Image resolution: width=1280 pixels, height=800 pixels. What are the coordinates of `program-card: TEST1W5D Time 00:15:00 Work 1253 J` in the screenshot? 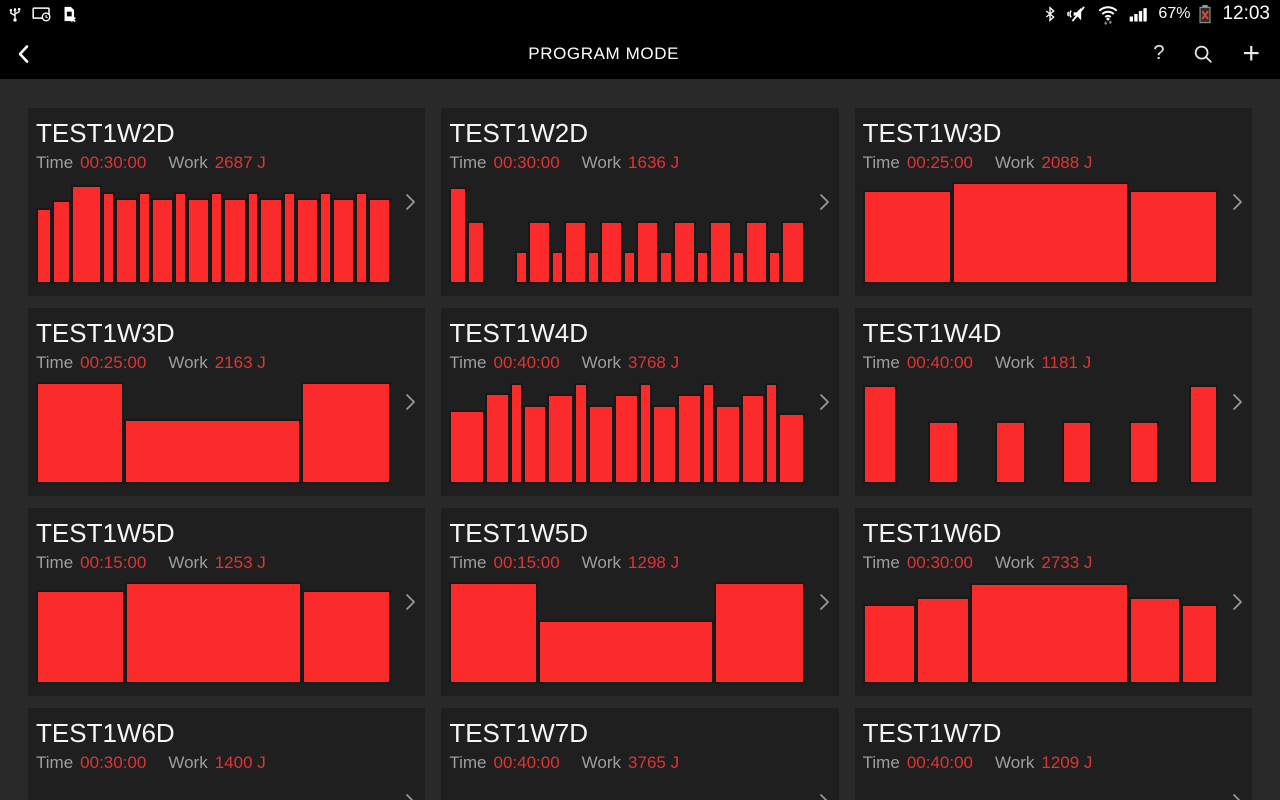 It's located at (227, 602).